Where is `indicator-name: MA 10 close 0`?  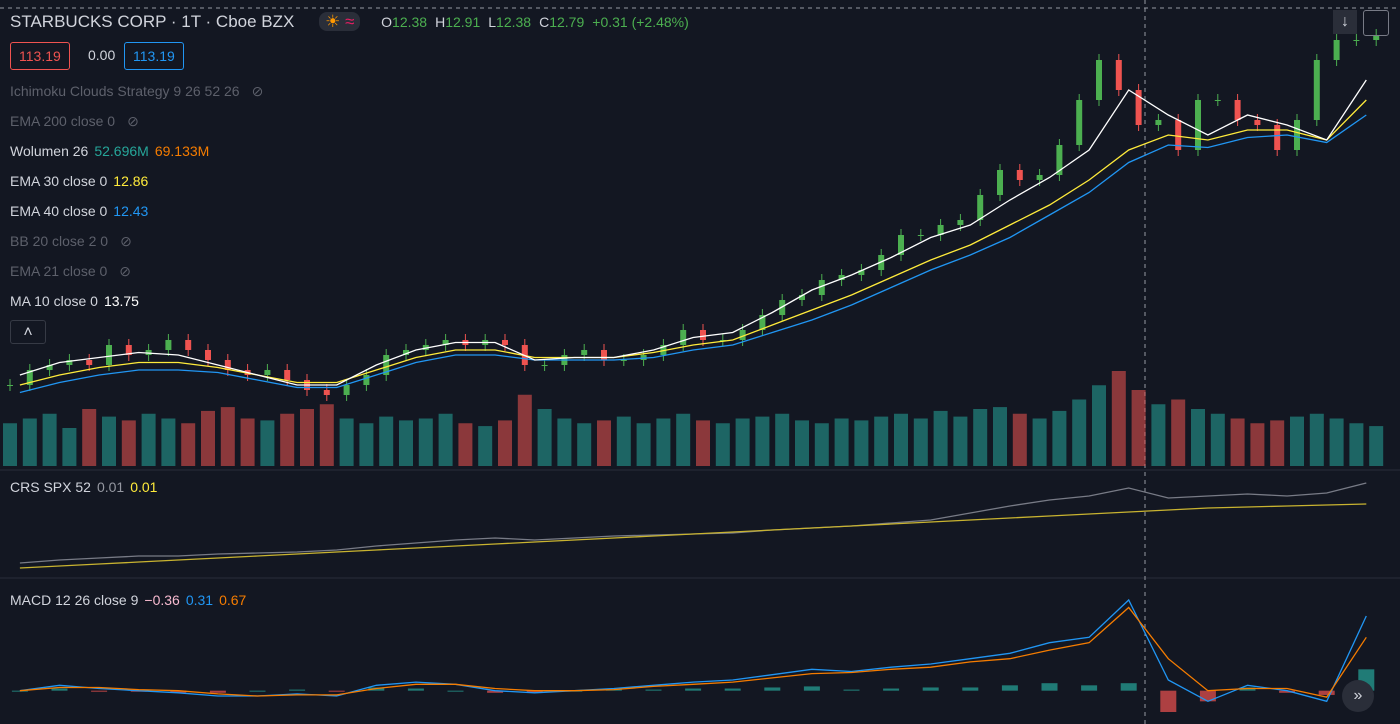 indicator-name: MA 10 close 0 is located at coordinates (54, 301).